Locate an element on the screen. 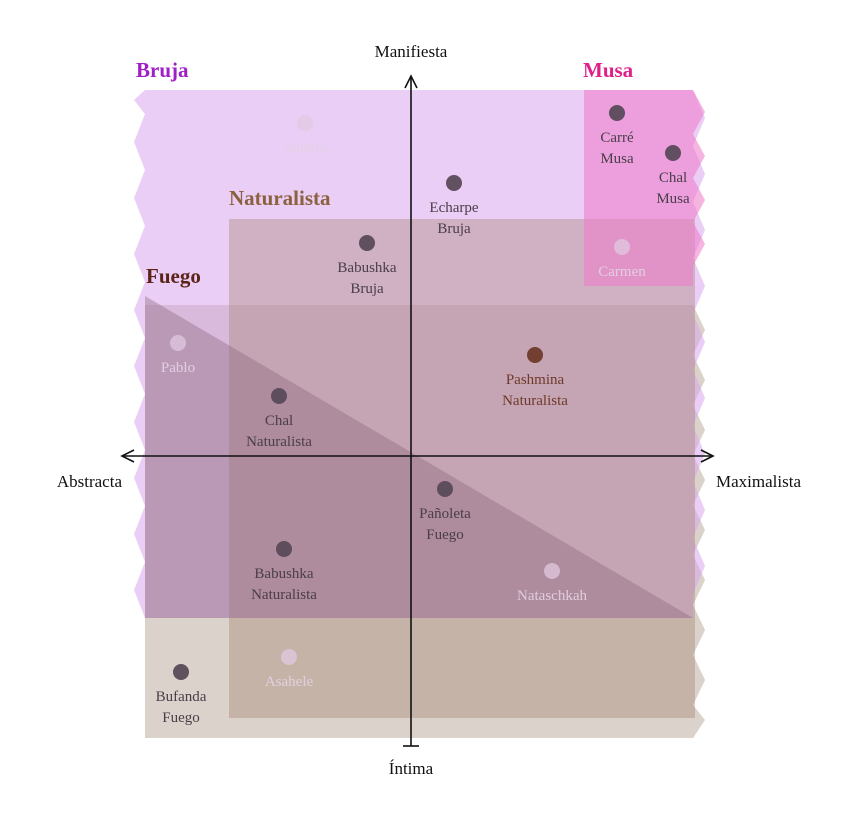 The height and width of the screenshot is (820, 862). point-pablo: Pablo is located at coordinates (178, 355).